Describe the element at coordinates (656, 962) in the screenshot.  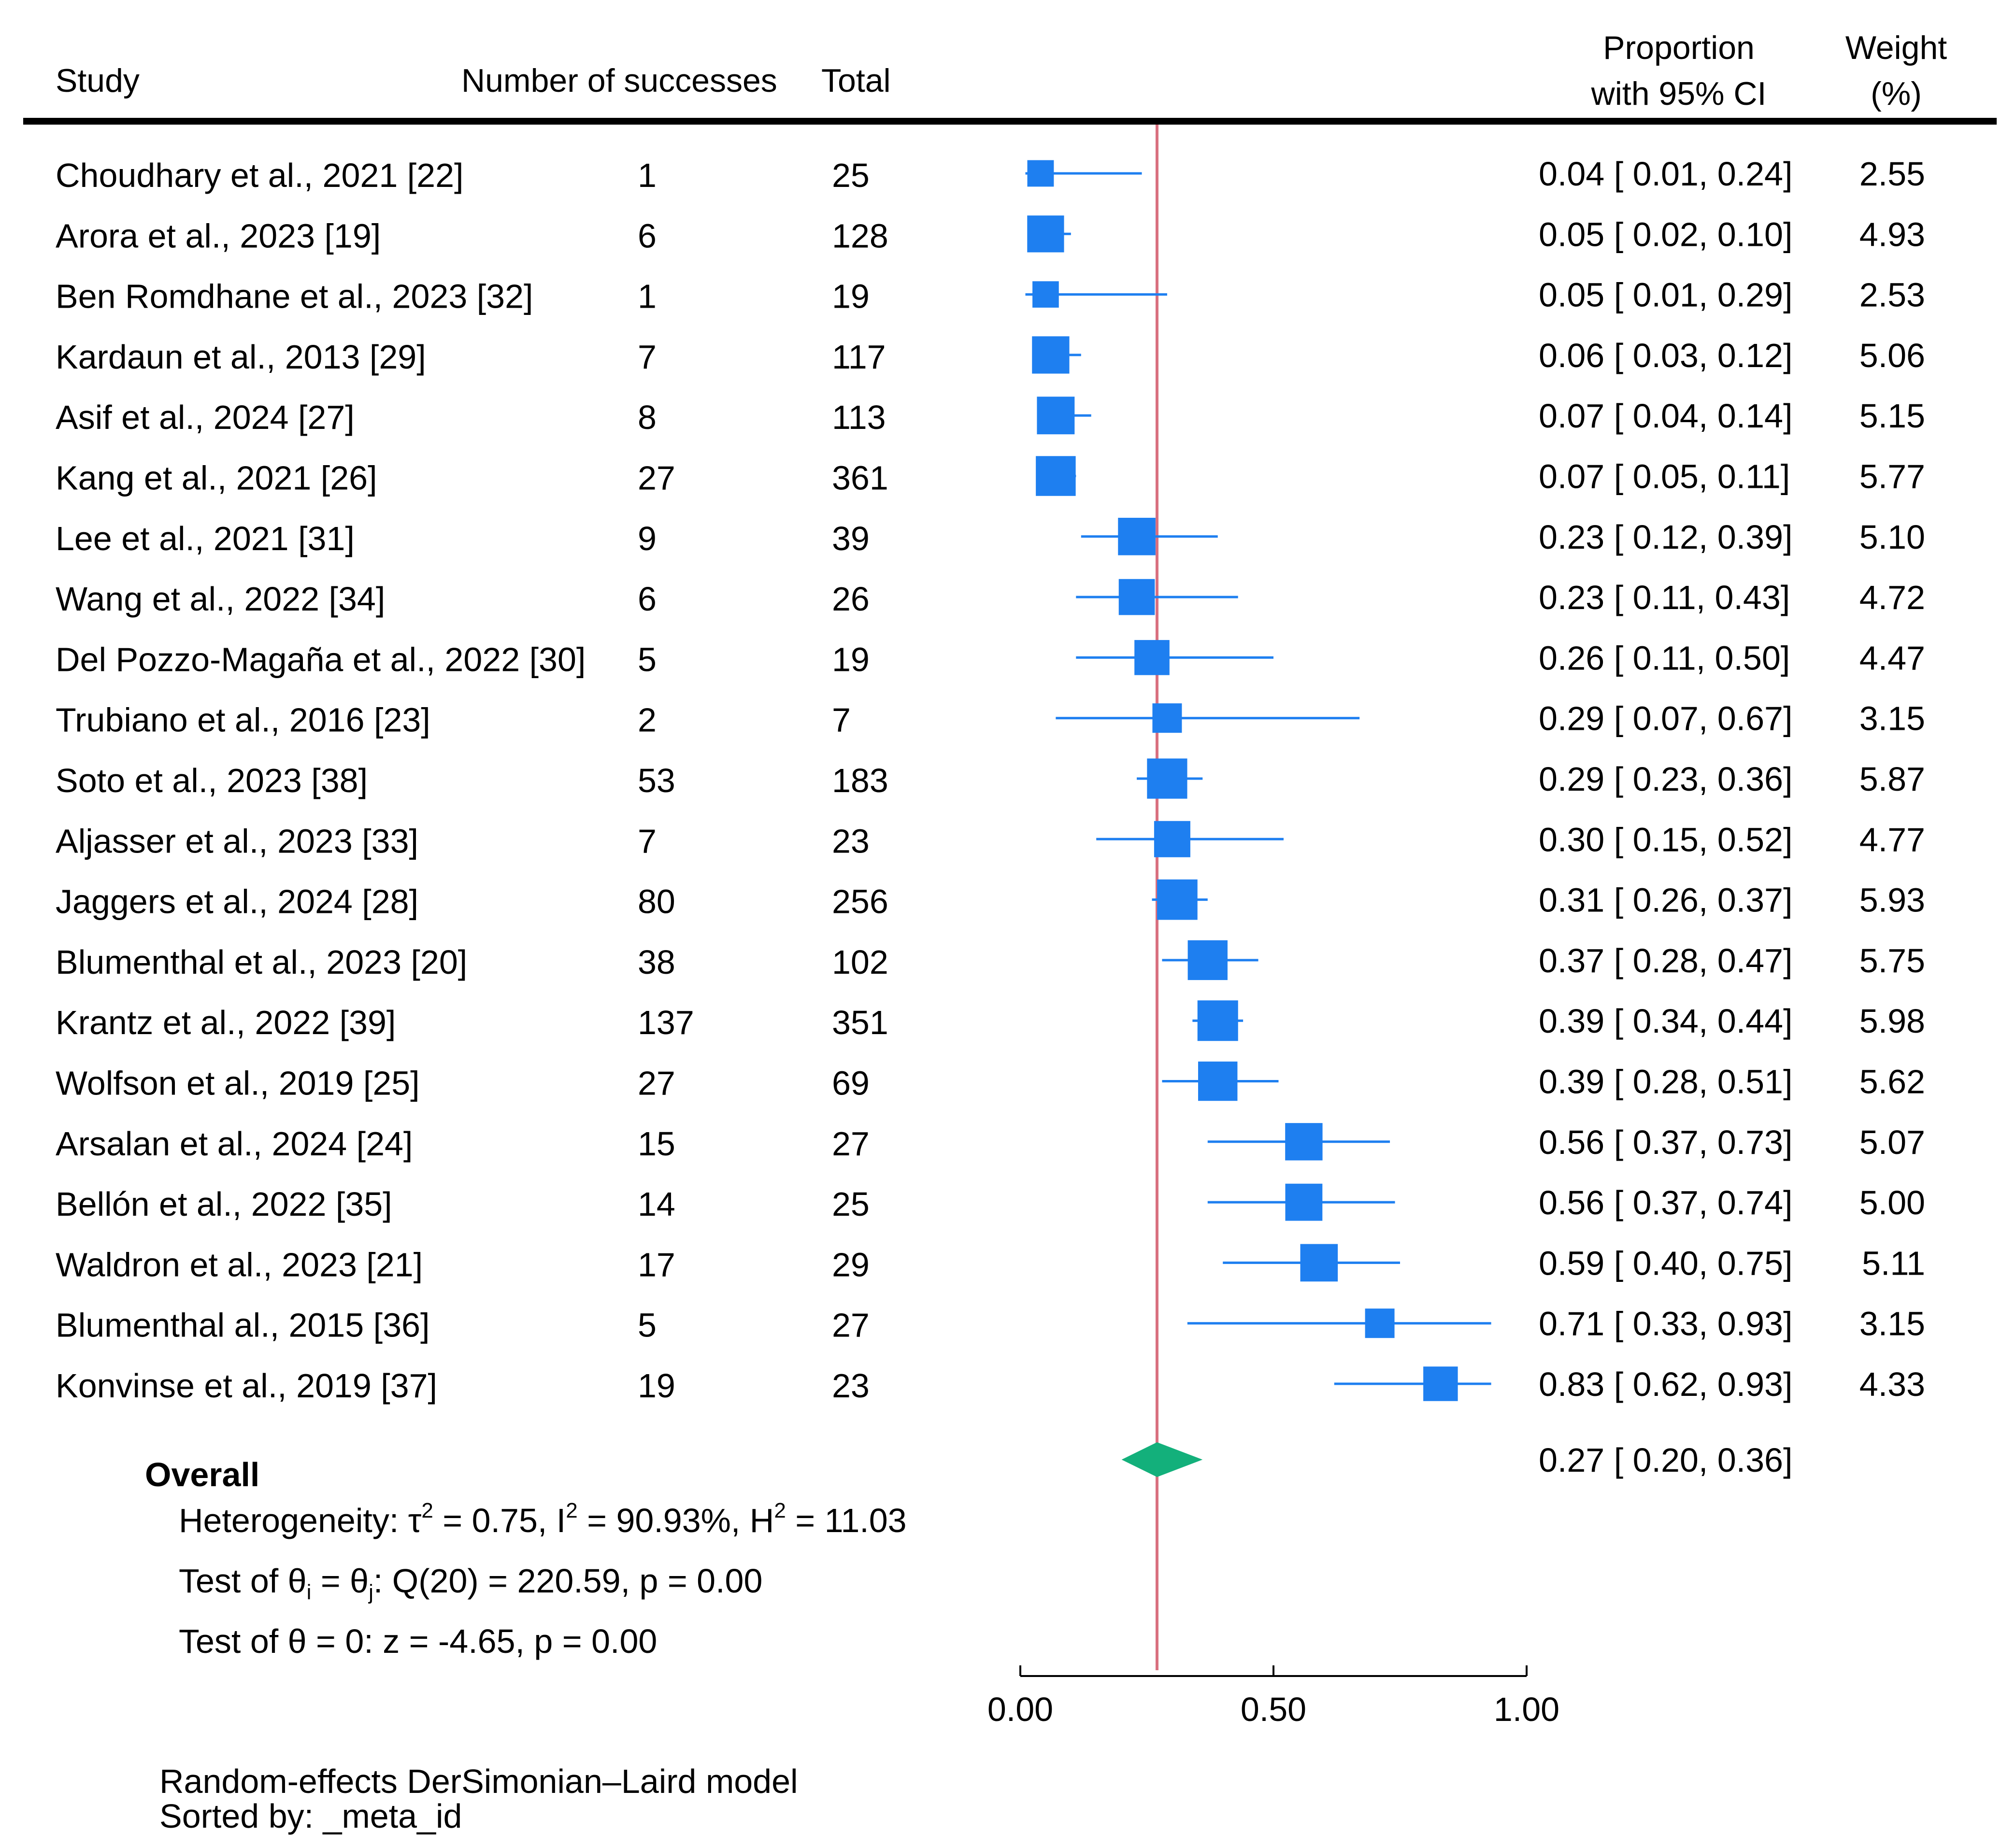
I see `successes-value: 38` at that location.